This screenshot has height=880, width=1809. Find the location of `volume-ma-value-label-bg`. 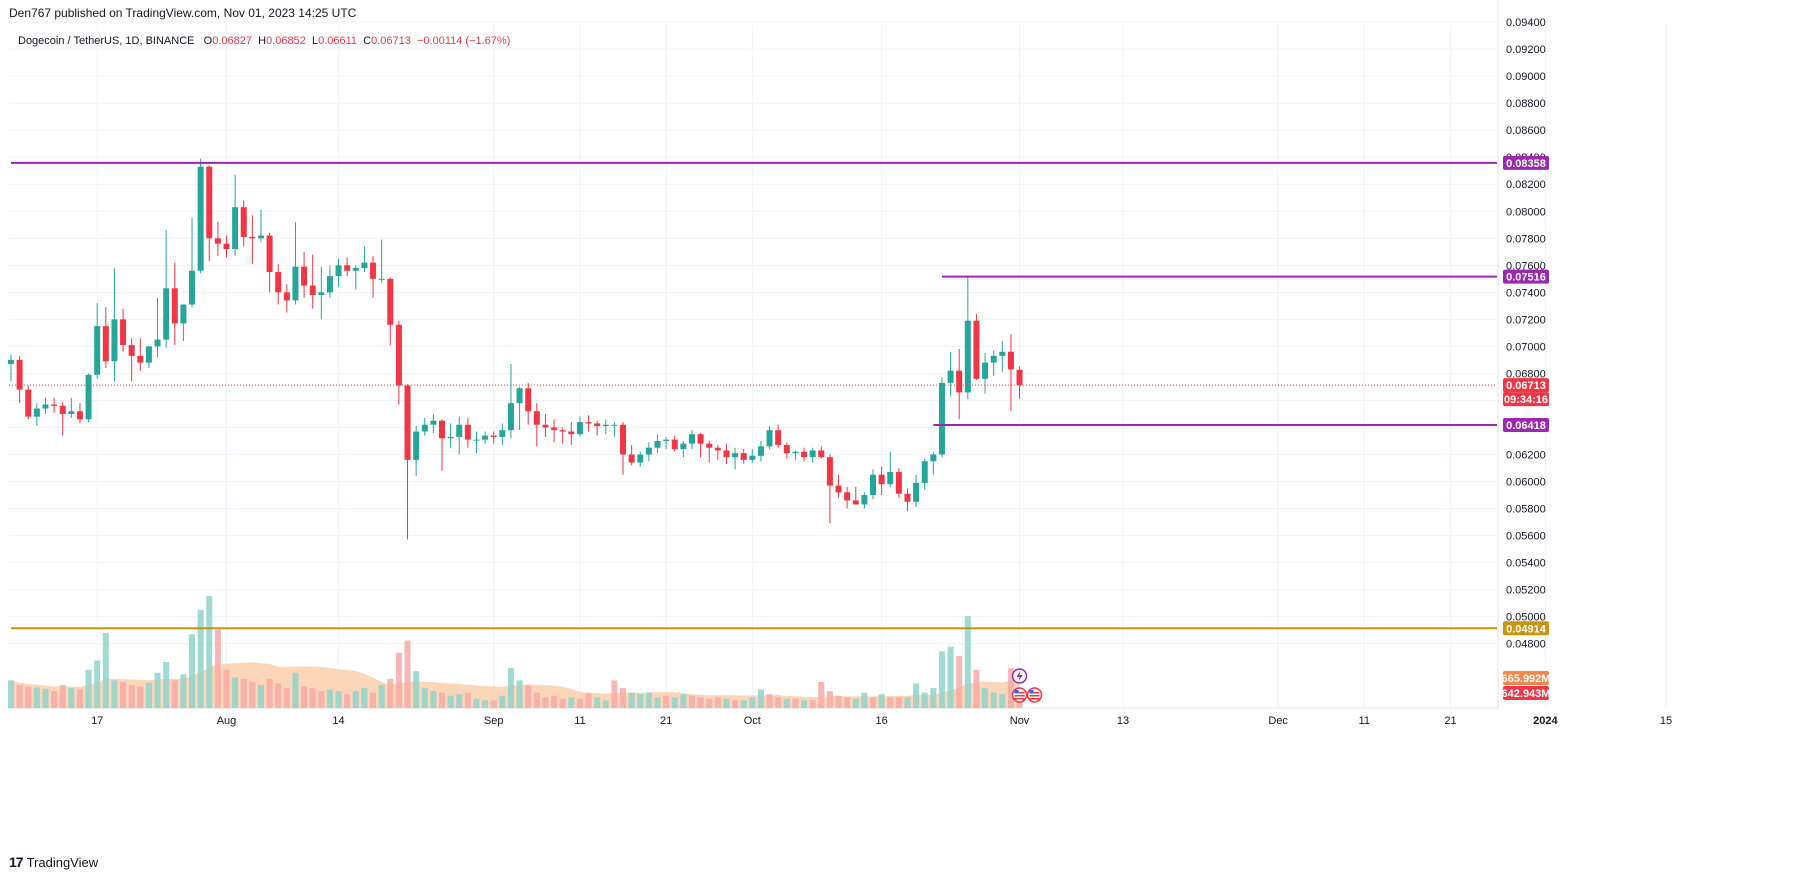

volume-ma-value-label-bg is located at coordinates (1526, 693).